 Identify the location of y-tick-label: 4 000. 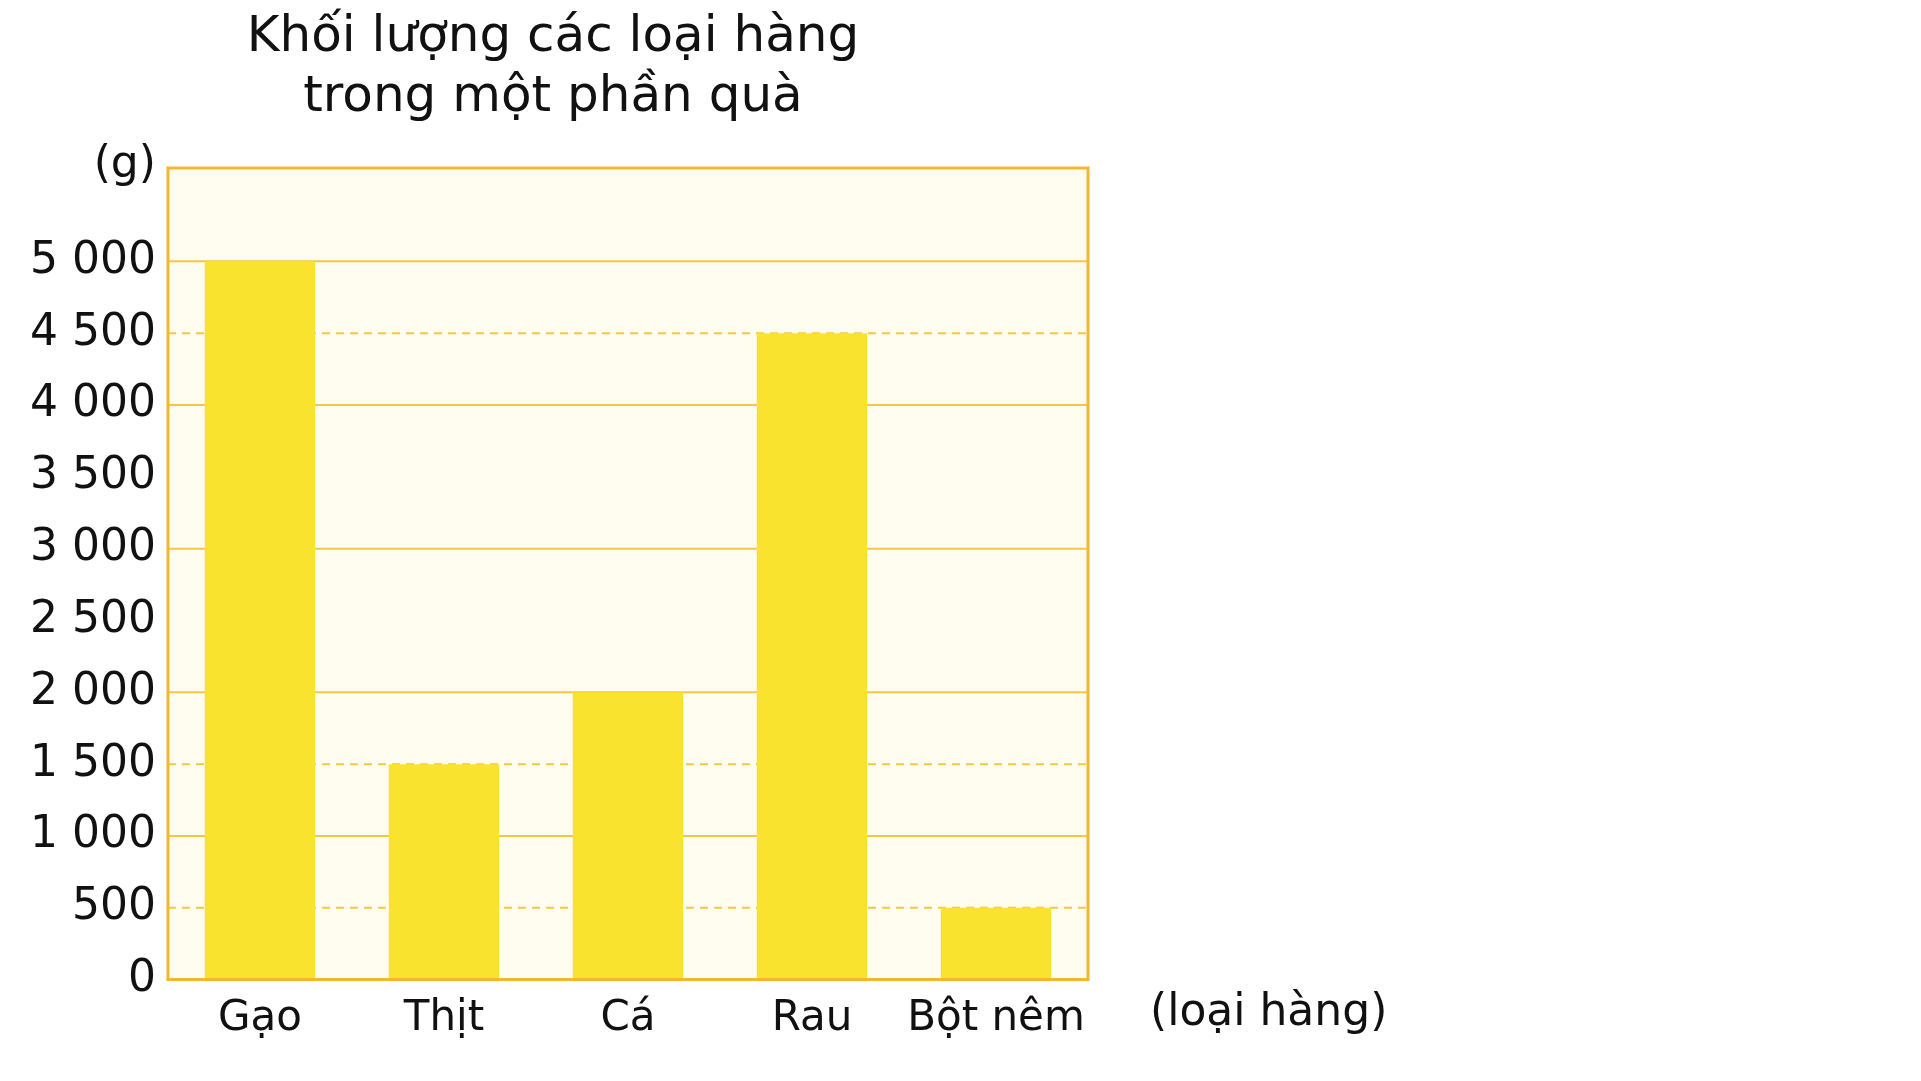
(92, 401).